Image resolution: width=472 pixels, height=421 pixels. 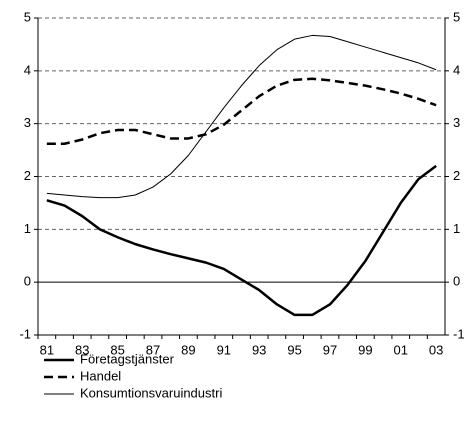 I want to click on x-tick-label: 03, so click(x=436, y=349).